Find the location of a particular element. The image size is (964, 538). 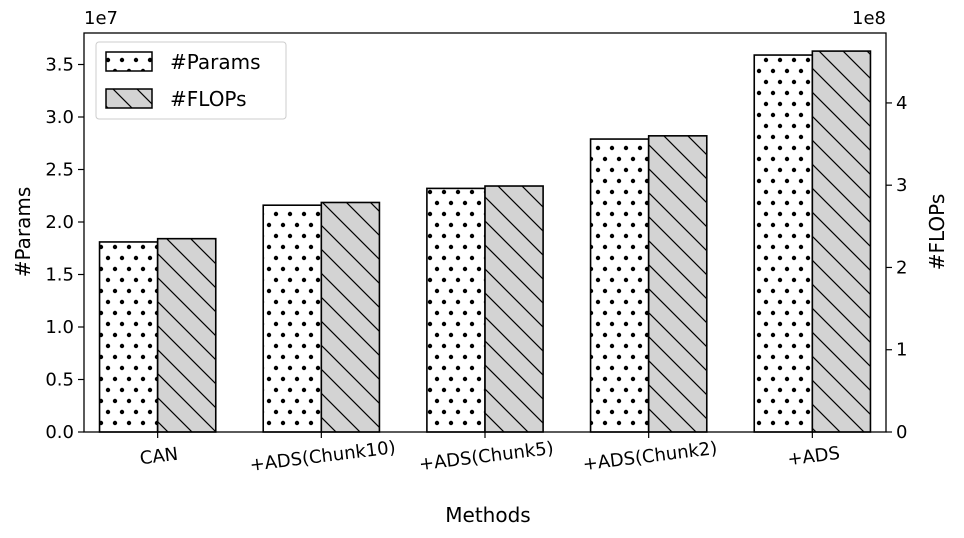

y-left-tick-label-7: 3.5 is located at coordinates (59, 65).